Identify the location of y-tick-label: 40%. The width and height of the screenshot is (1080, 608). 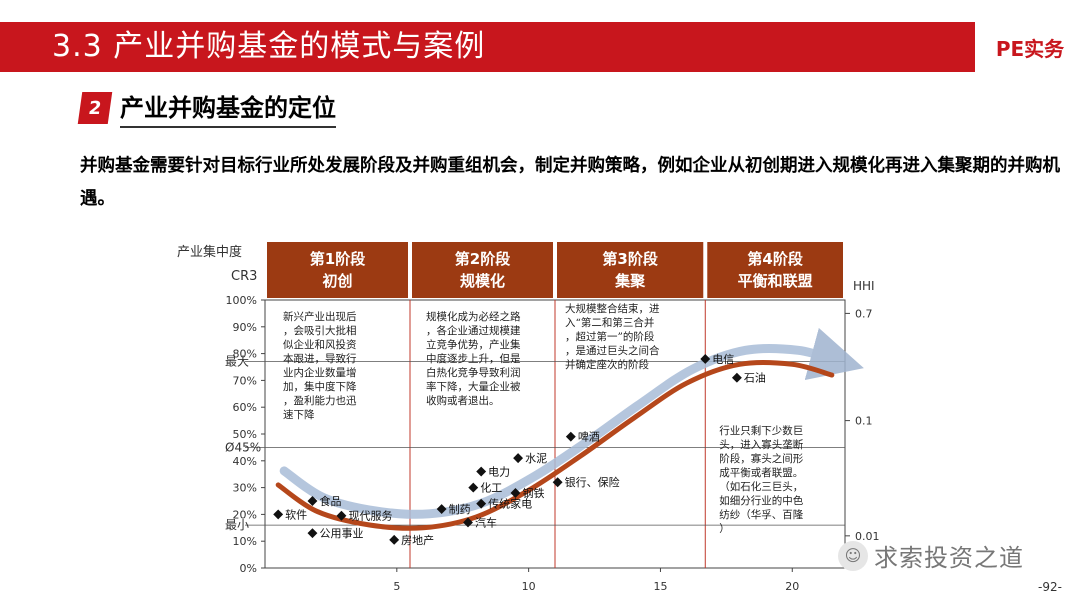
(245, 461).